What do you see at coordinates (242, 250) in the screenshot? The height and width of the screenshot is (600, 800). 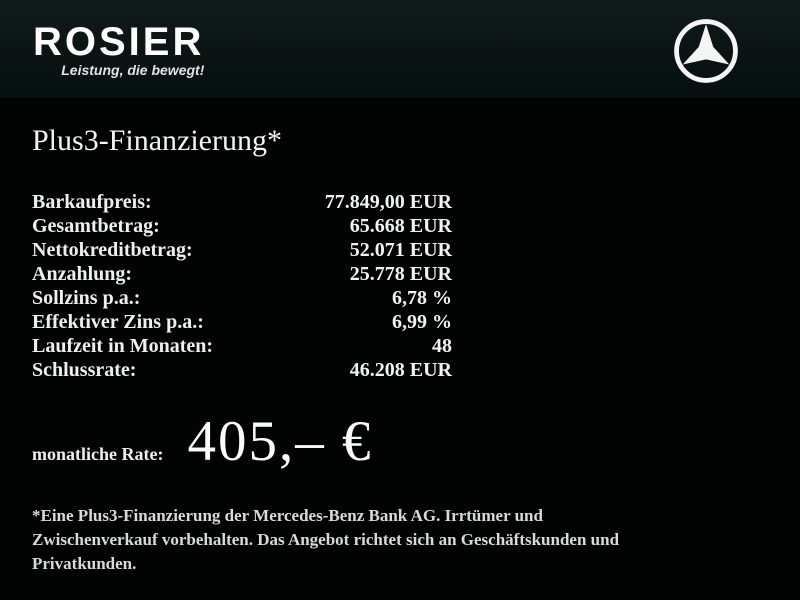 I see `table-row: Nettokreditbetrag: 52.071 EUR` at bounding box center [242, 250].